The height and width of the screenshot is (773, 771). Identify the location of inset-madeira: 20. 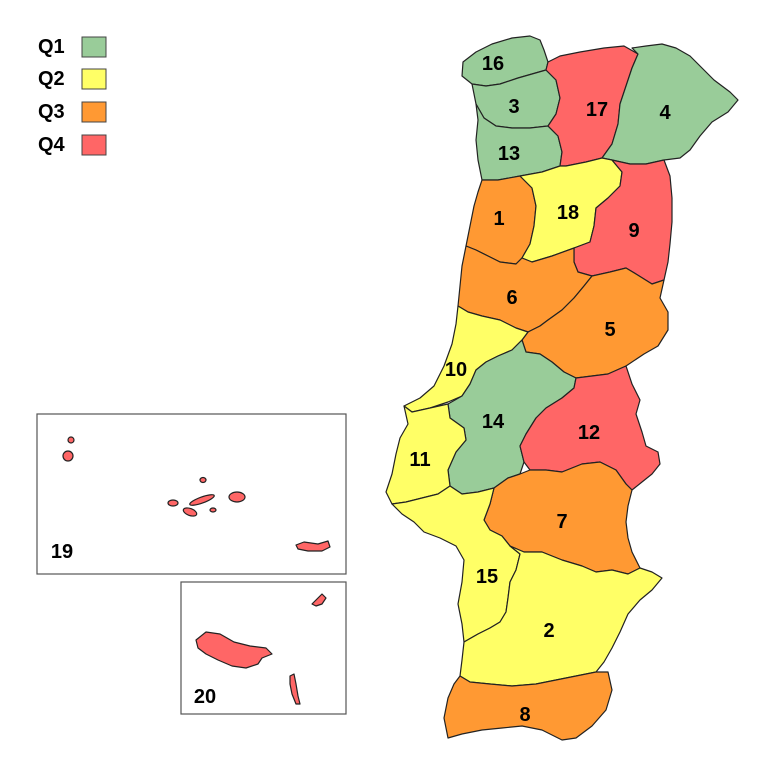
(263, 648).